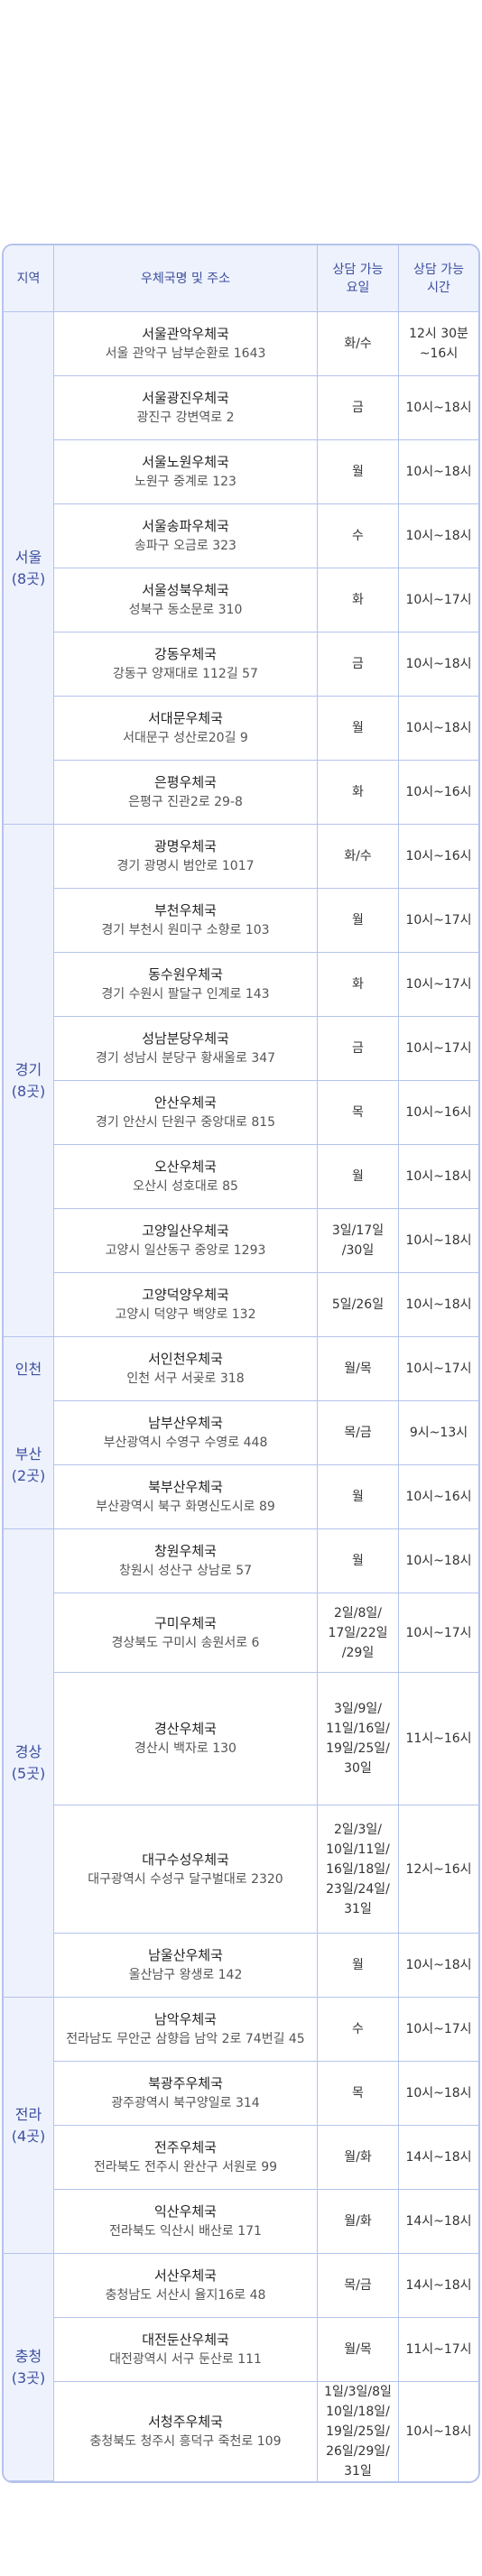 The width and height of the screenshot is (482, 2576). Describe the element at coordinates (185, 2339) in the screenshot. I see `office-name: 대전둔산우체국` at that location.